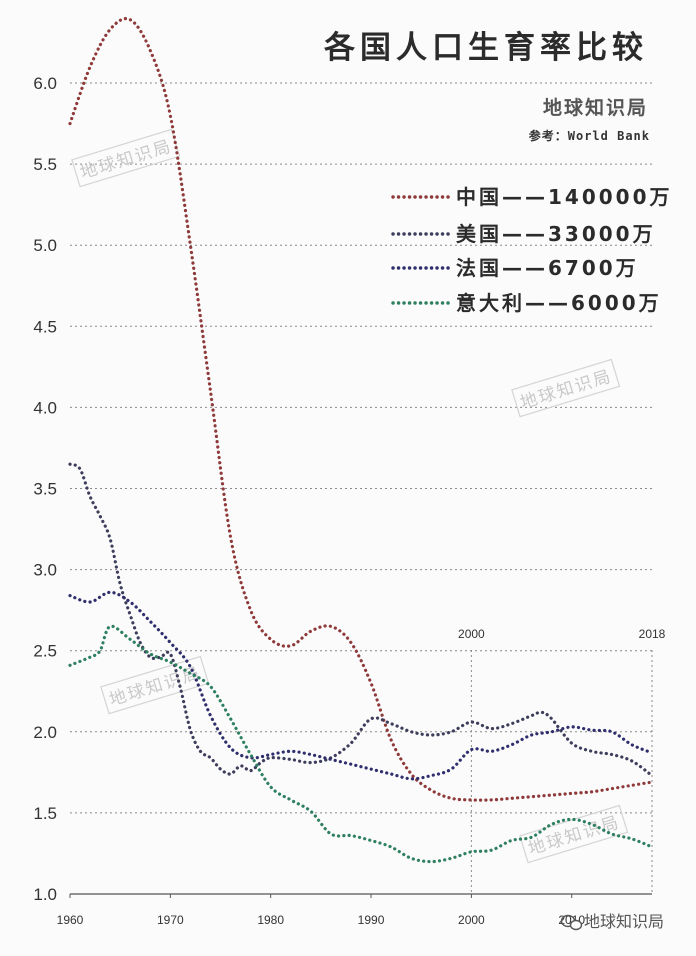  What do you see at coordinates (652, 634) in the screenshot?
I see `year-annotation: 2018` at bounding box center [652, 634].